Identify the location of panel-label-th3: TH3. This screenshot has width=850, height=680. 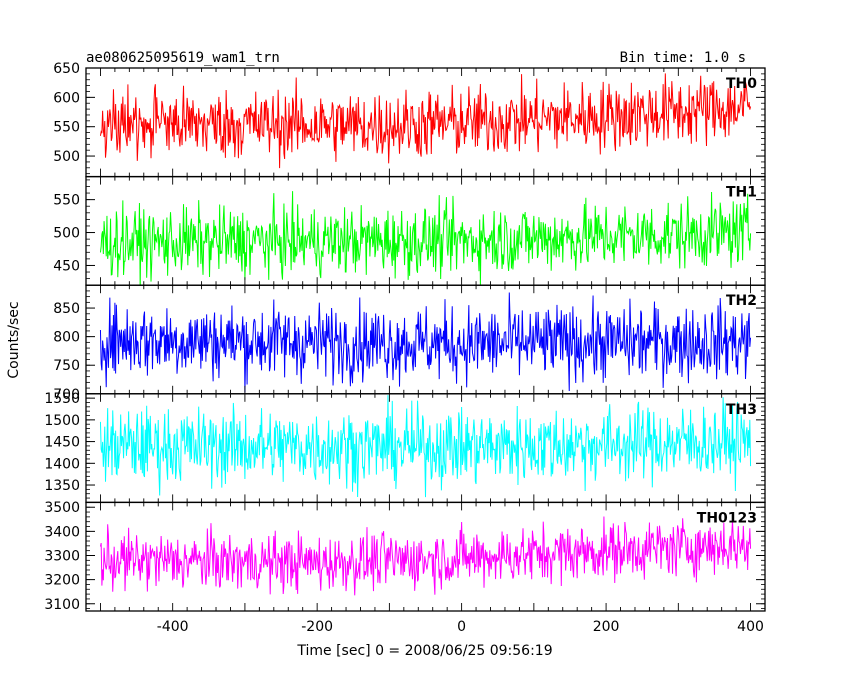
(741, 410).